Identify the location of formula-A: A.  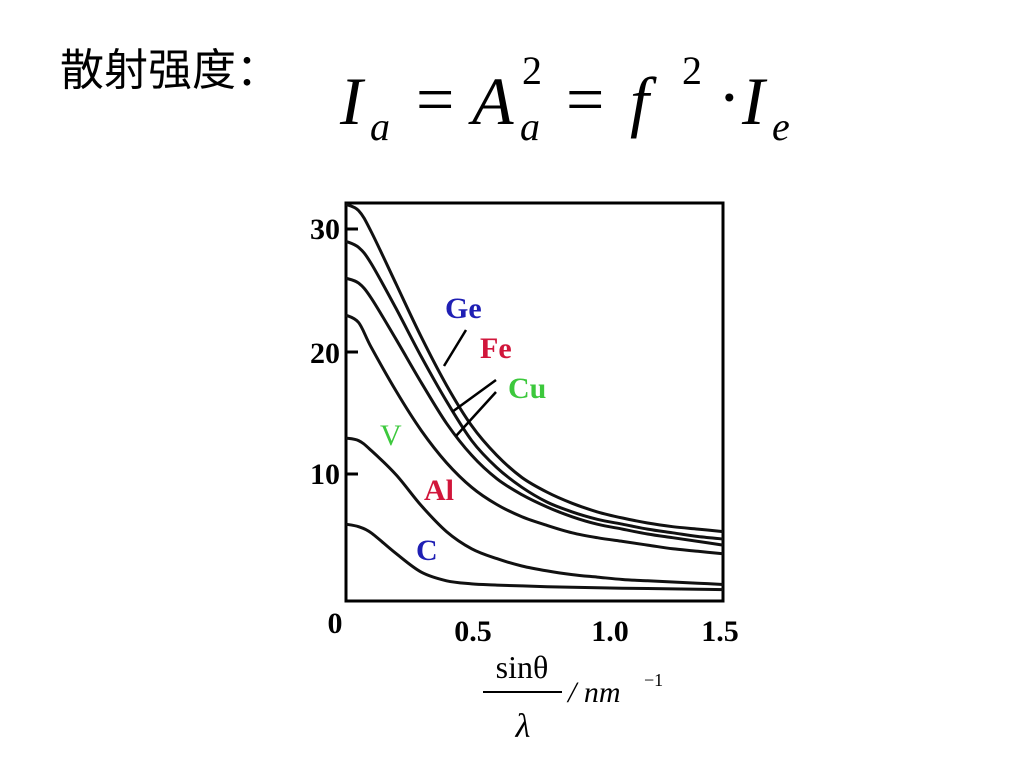
(491, 101).